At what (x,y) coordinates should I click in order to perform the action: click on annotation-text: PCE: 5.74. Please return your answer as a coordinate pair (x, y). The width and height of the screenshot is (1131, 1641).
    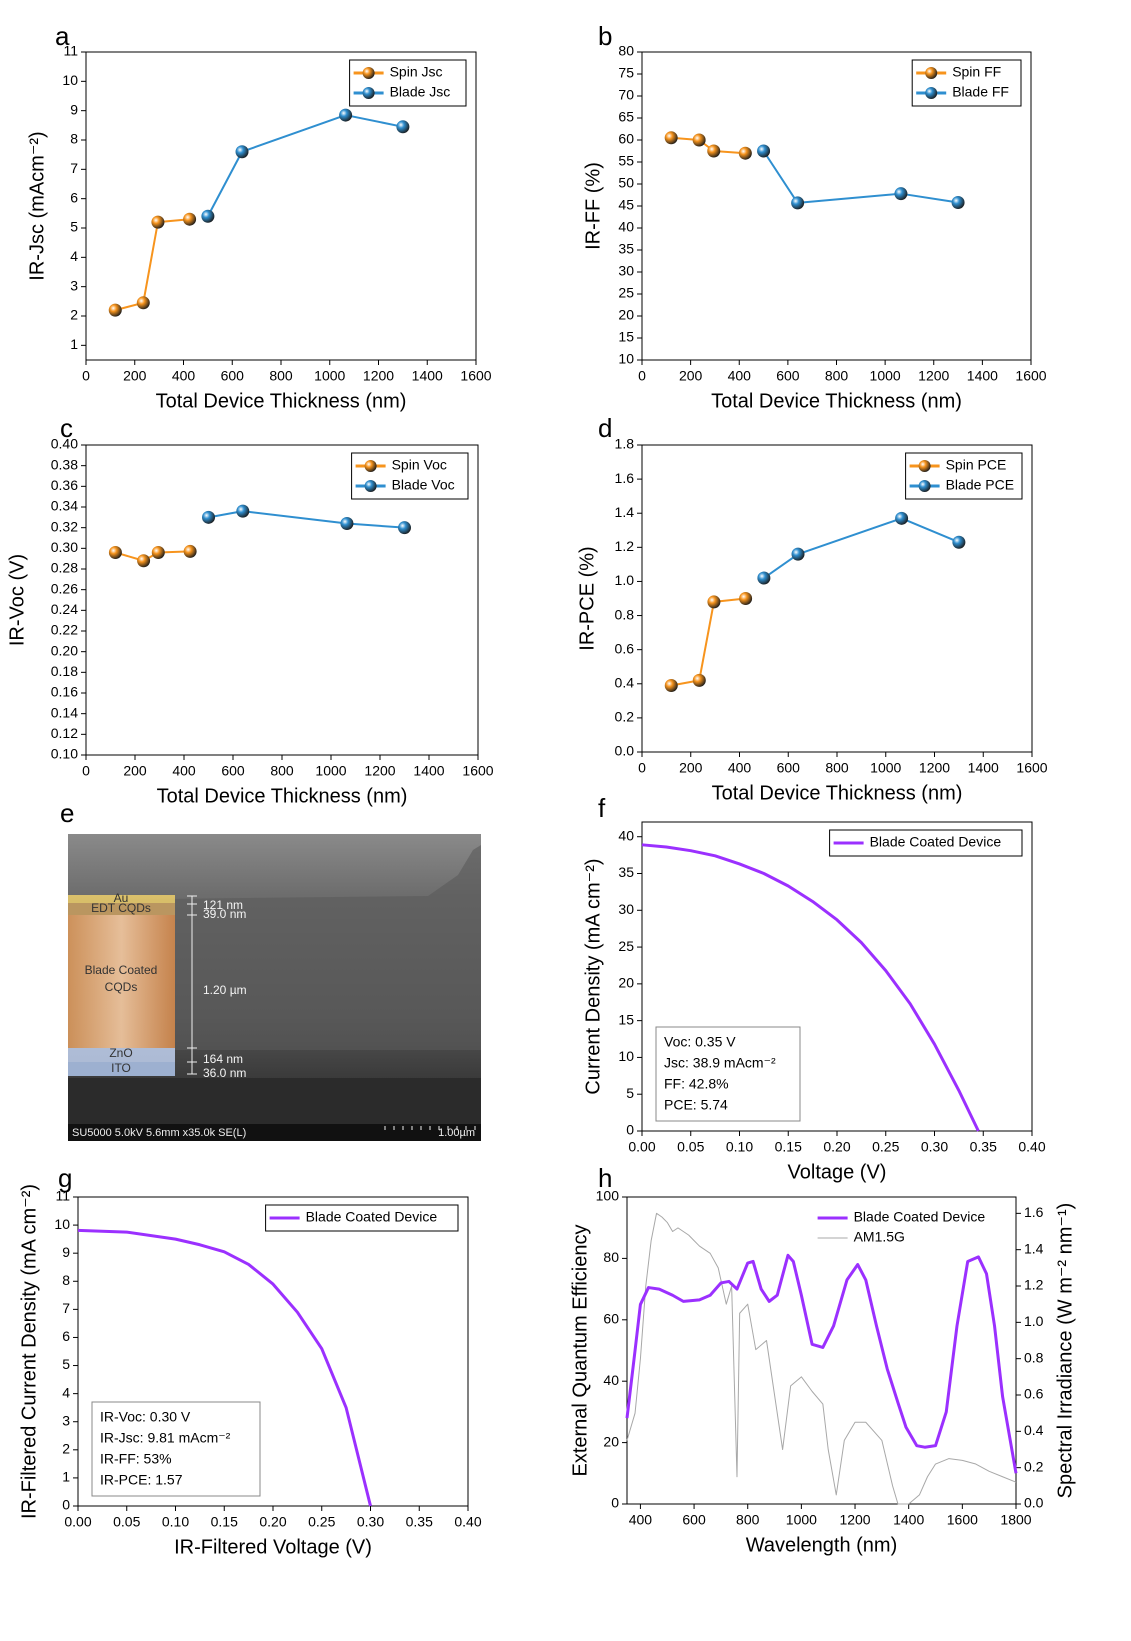
    Looking at the image, I should click on (696, 1105).